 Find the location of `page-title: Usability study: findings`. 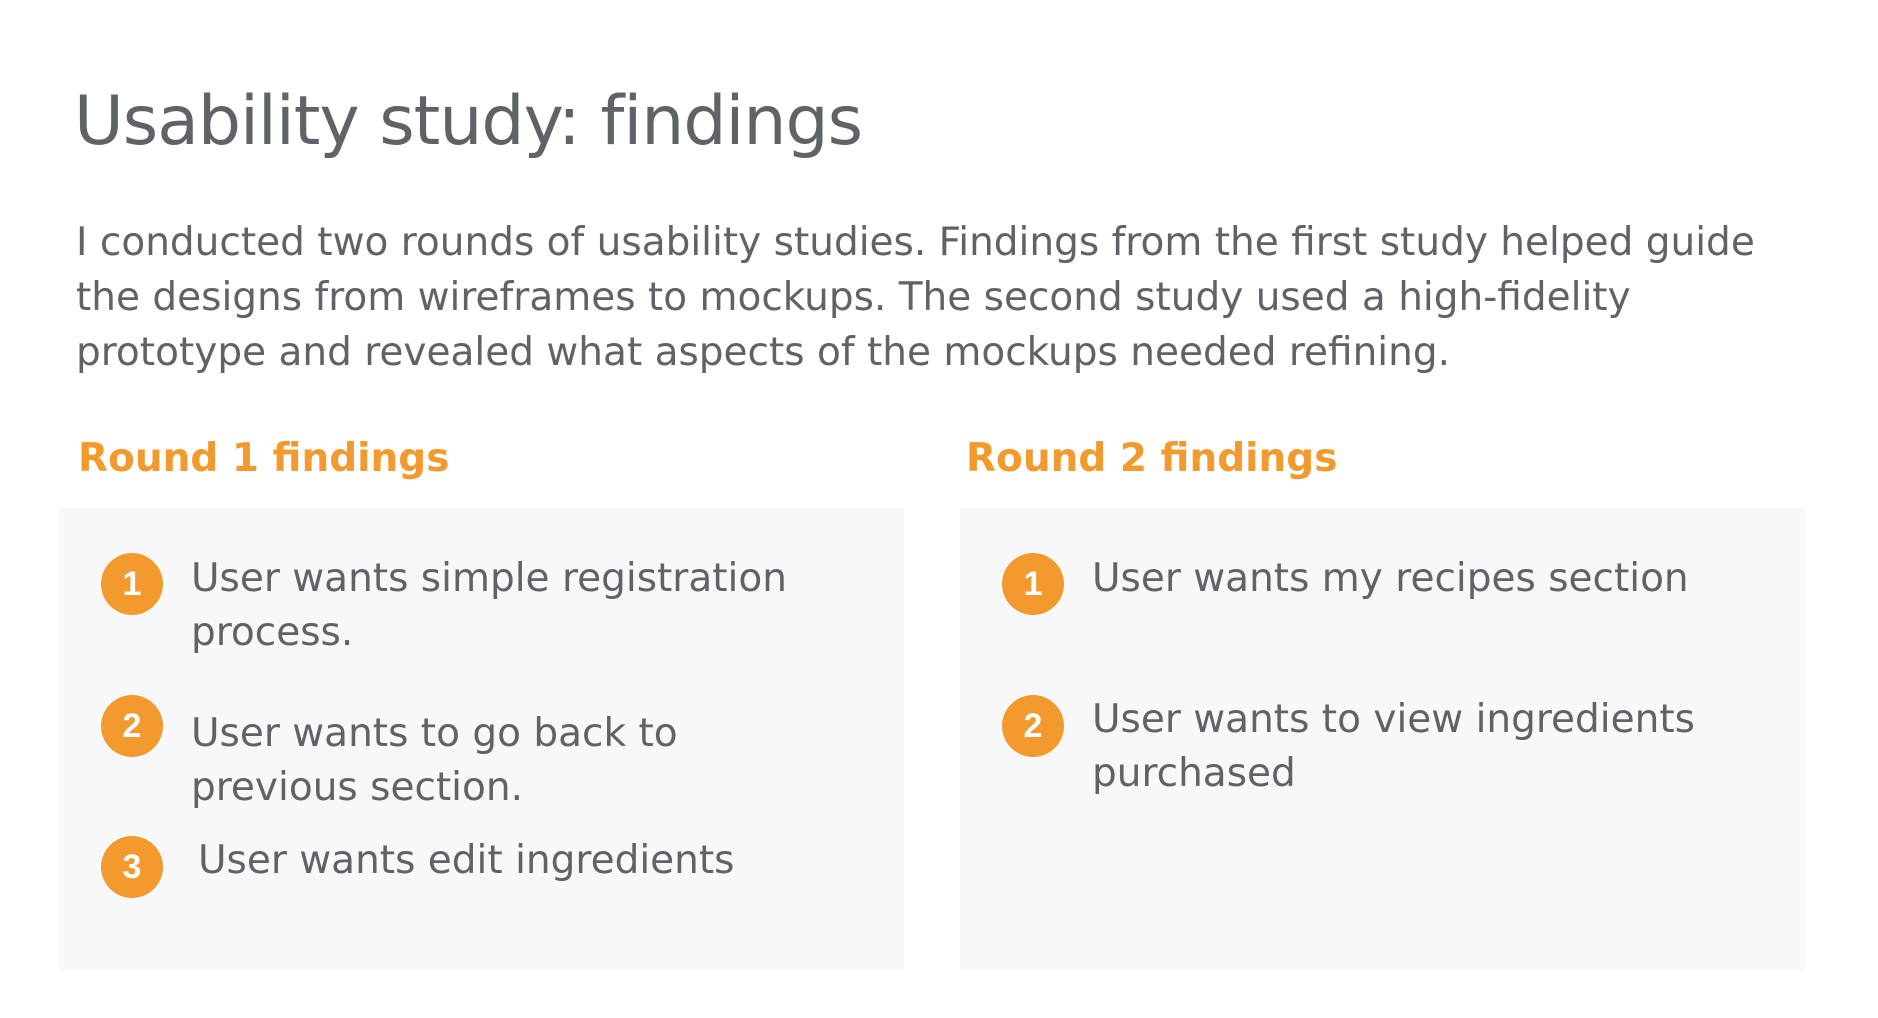

page-title: Usability study: findings is located at coordinates (468, 121).